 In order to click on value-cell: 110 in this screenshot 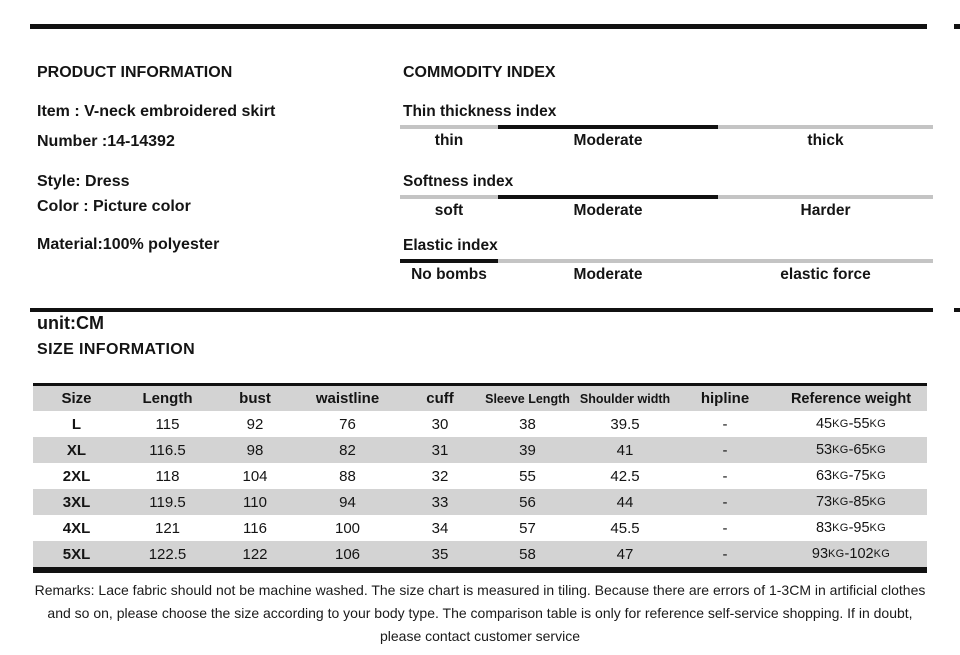, I will do `click(255, 502)`.